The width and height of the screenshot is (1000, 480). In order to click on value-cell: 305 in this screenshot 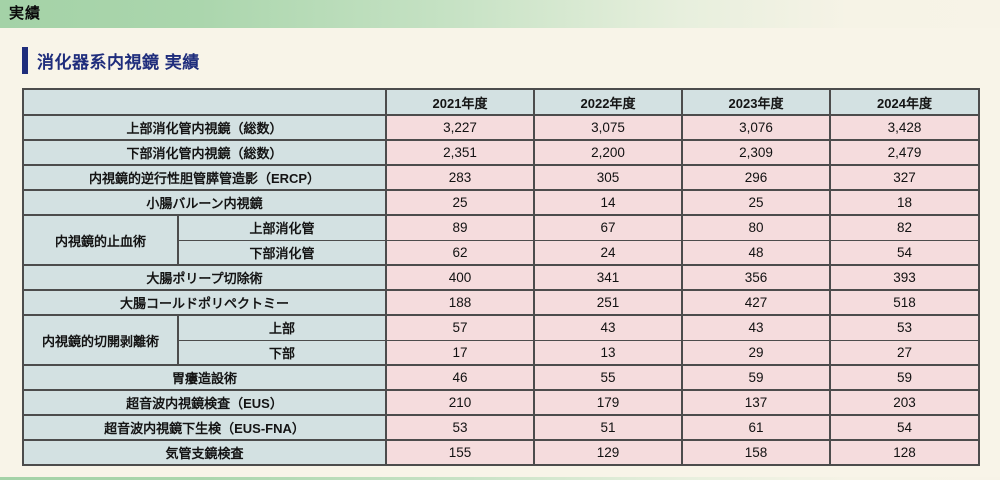, I will do `click(608, 177)`.